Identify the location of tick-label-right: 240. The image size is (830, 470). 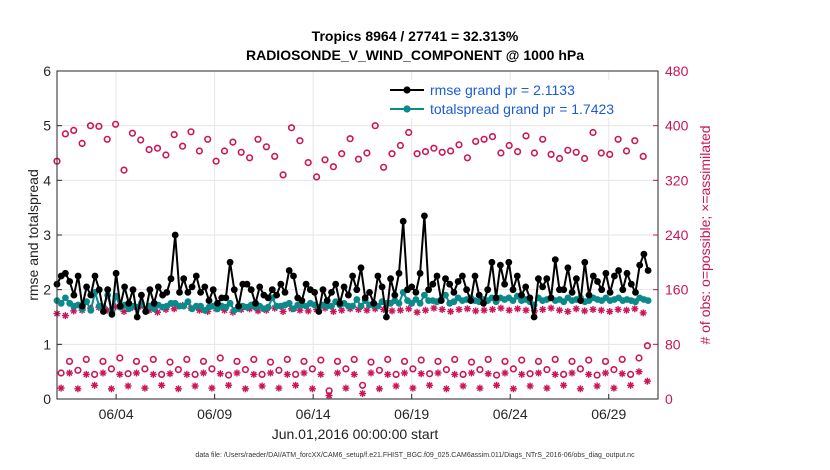
(677, 235).